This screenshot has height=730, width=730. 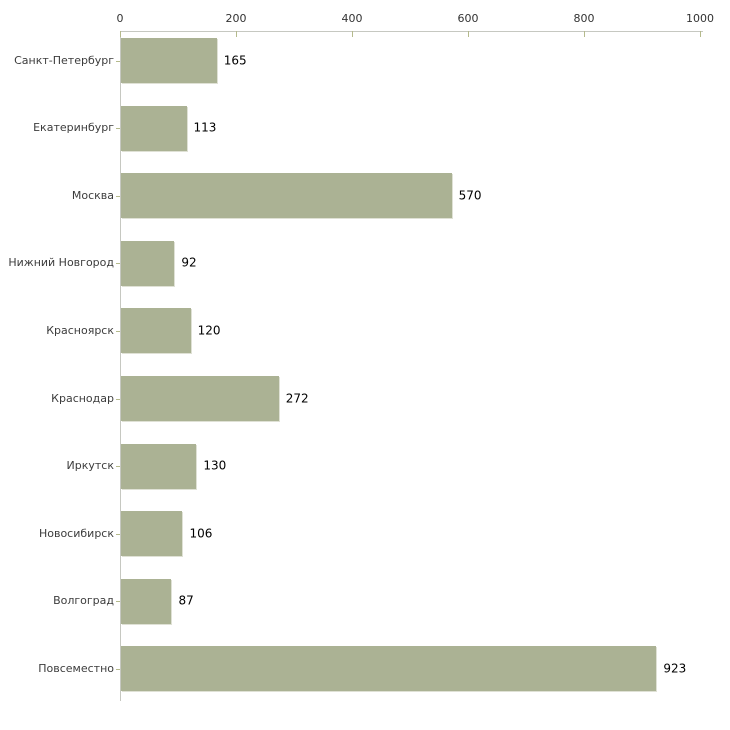 I want to click on x-axis-line, so click(x=411, y=31).